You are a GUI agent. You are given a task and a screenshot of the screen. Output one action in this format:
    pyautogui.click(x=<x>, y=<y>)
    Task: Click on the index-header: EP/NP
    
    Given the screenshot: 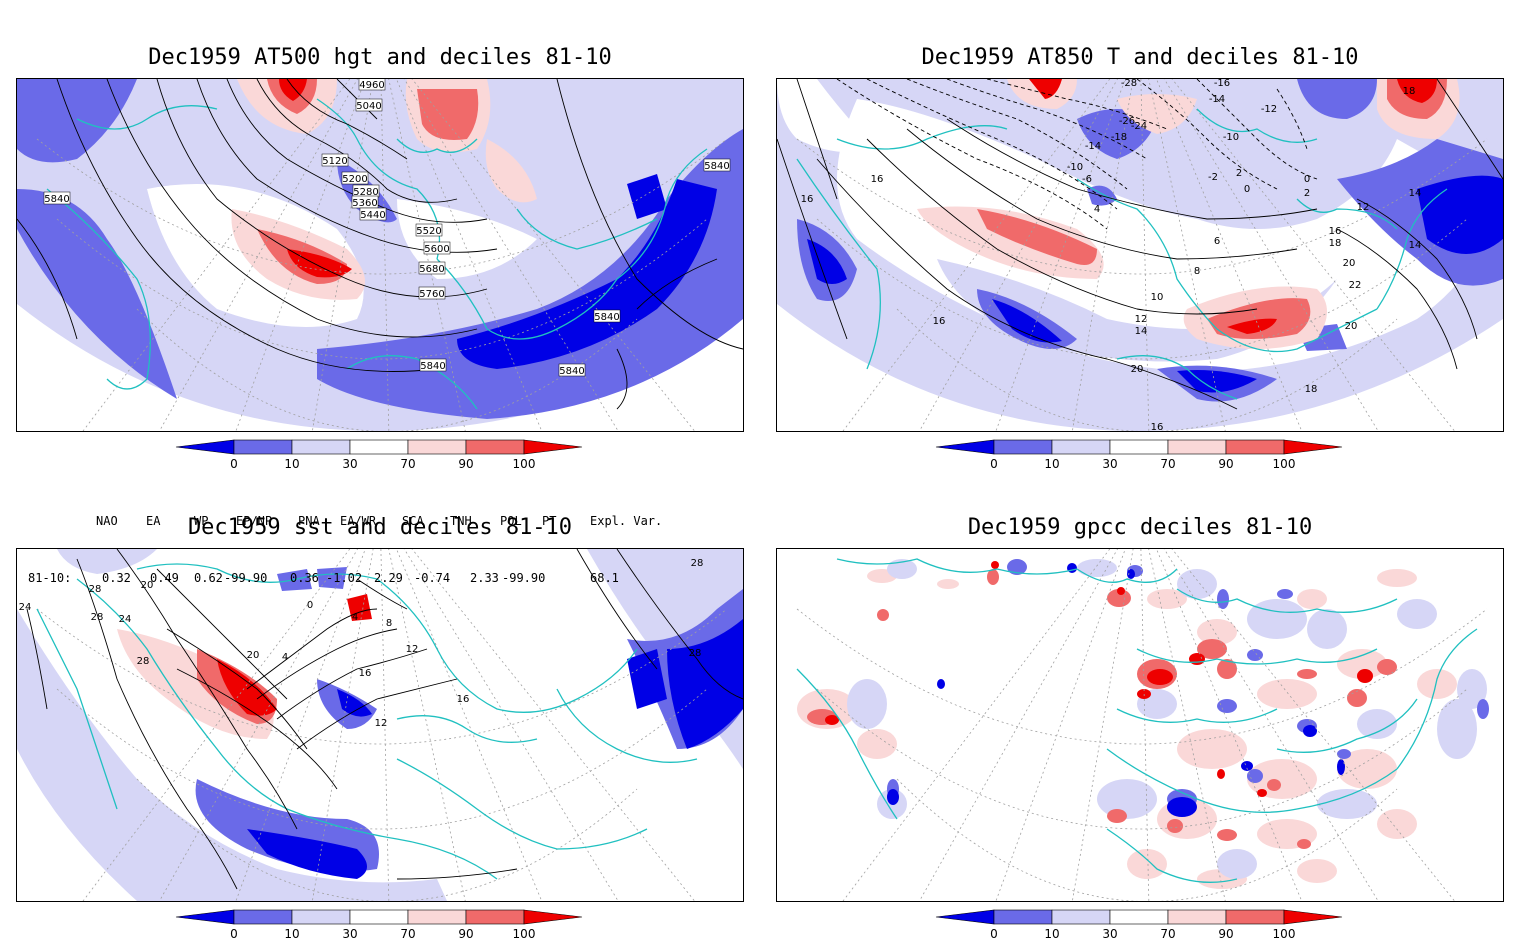 What is the action you would take?
    pyautogui.click(x=254, y=521)
    